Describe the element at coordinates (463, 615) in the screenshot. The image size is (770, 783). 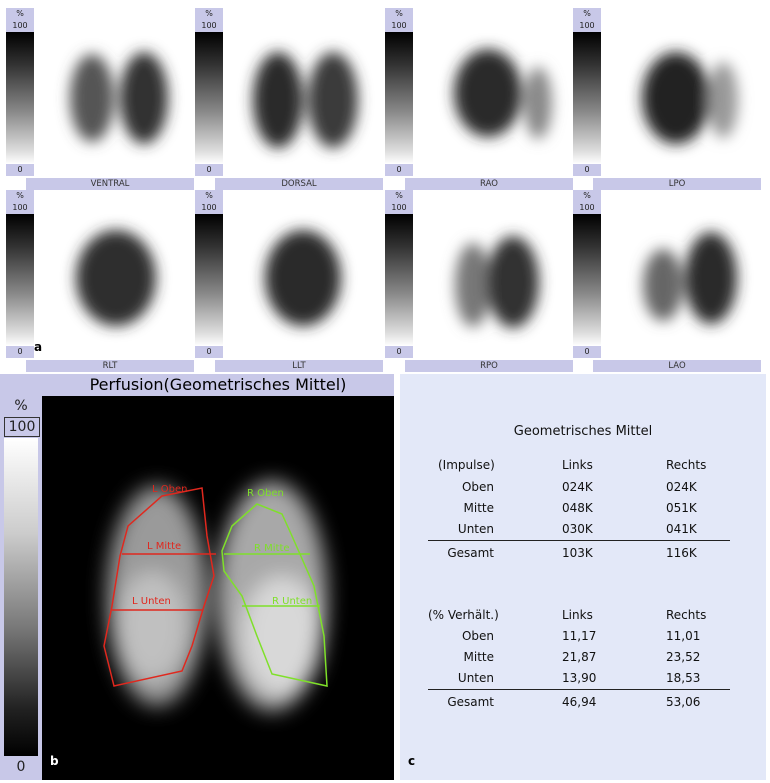
I see `ratio-header-label: (% Verhält.)` at that location.